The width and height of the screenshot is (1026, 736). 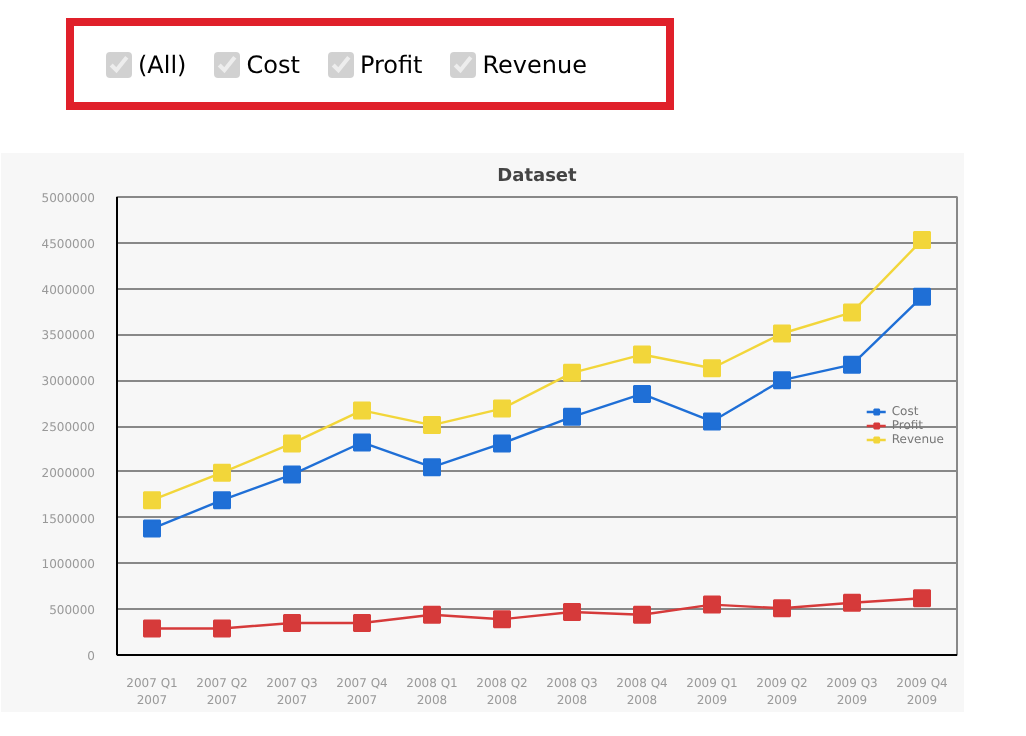 I want to click on chart-title: Dataset, so click(x=538, y=177).